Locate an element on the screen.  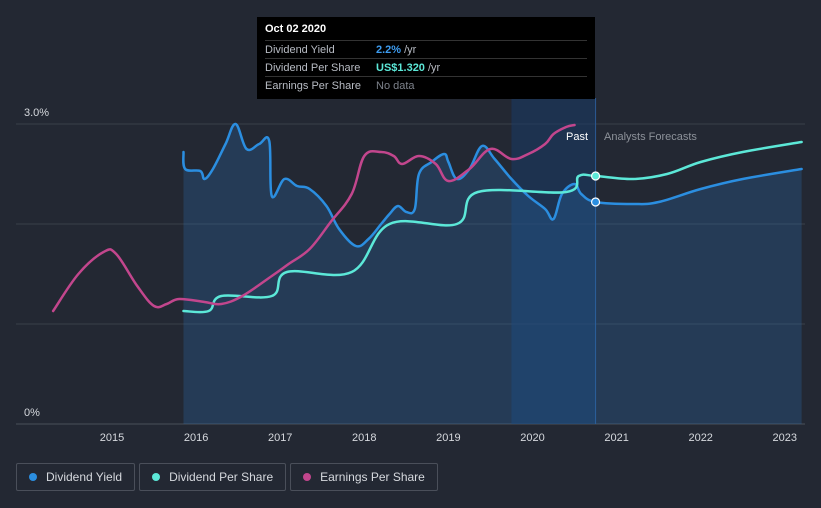
dividend-yield-marker is located at coordinates (595, 202).